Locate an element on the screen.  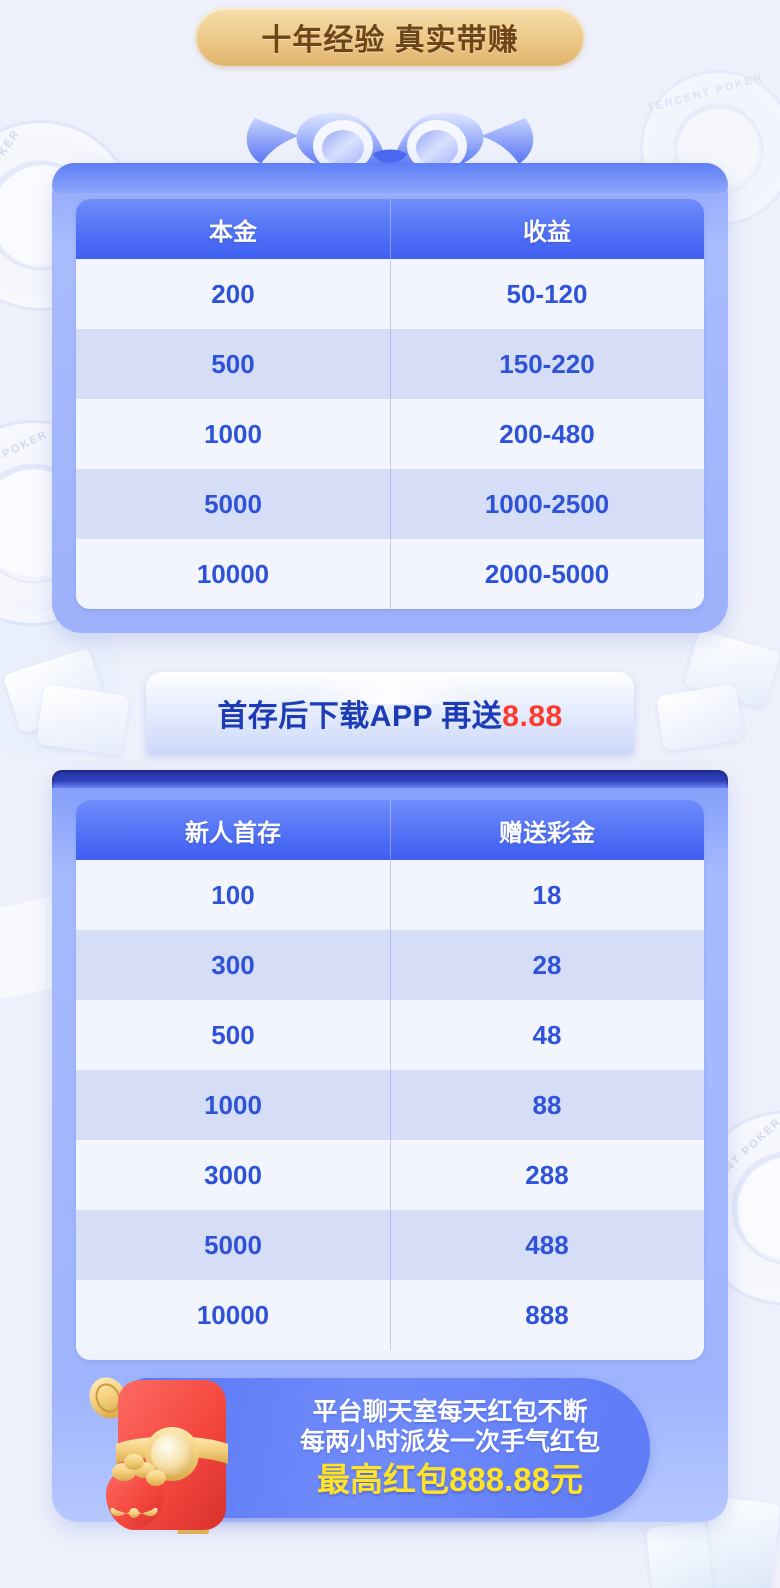
cell-deposit: 10000 is located at coordinates (233, 1314).